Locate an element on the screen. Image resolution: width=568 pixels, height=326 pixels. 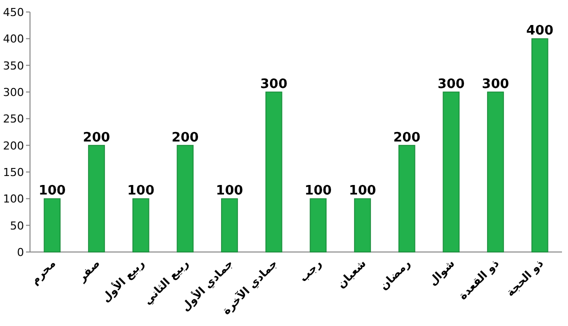
y-tick-label: 250 is located at coordinates (13, 119).